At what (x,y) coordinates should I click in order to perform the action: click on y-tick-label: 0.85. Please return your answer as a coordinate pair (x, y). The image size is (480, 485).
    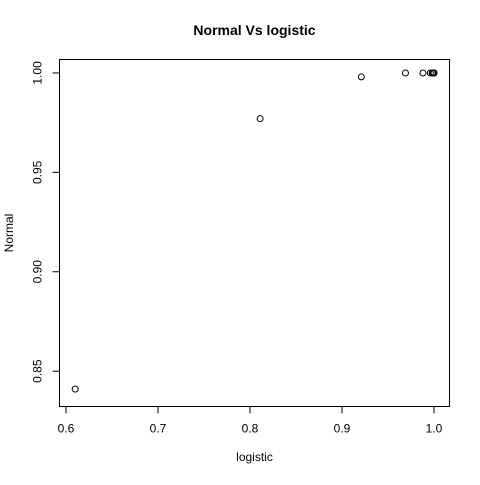
    Looking at the image, I should click on (38, 371).